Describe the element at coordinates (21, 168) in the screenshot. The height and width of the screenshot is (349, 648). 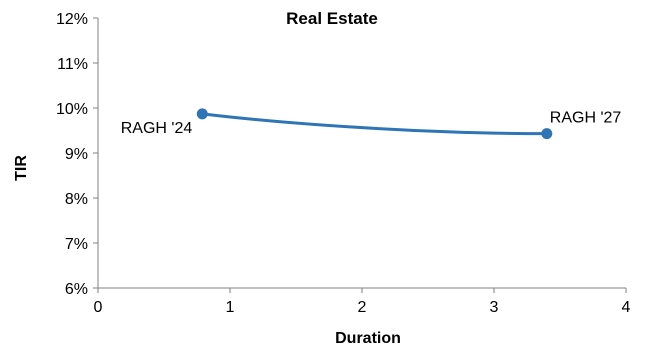
I see `y-axis-title: TIR` at that location.